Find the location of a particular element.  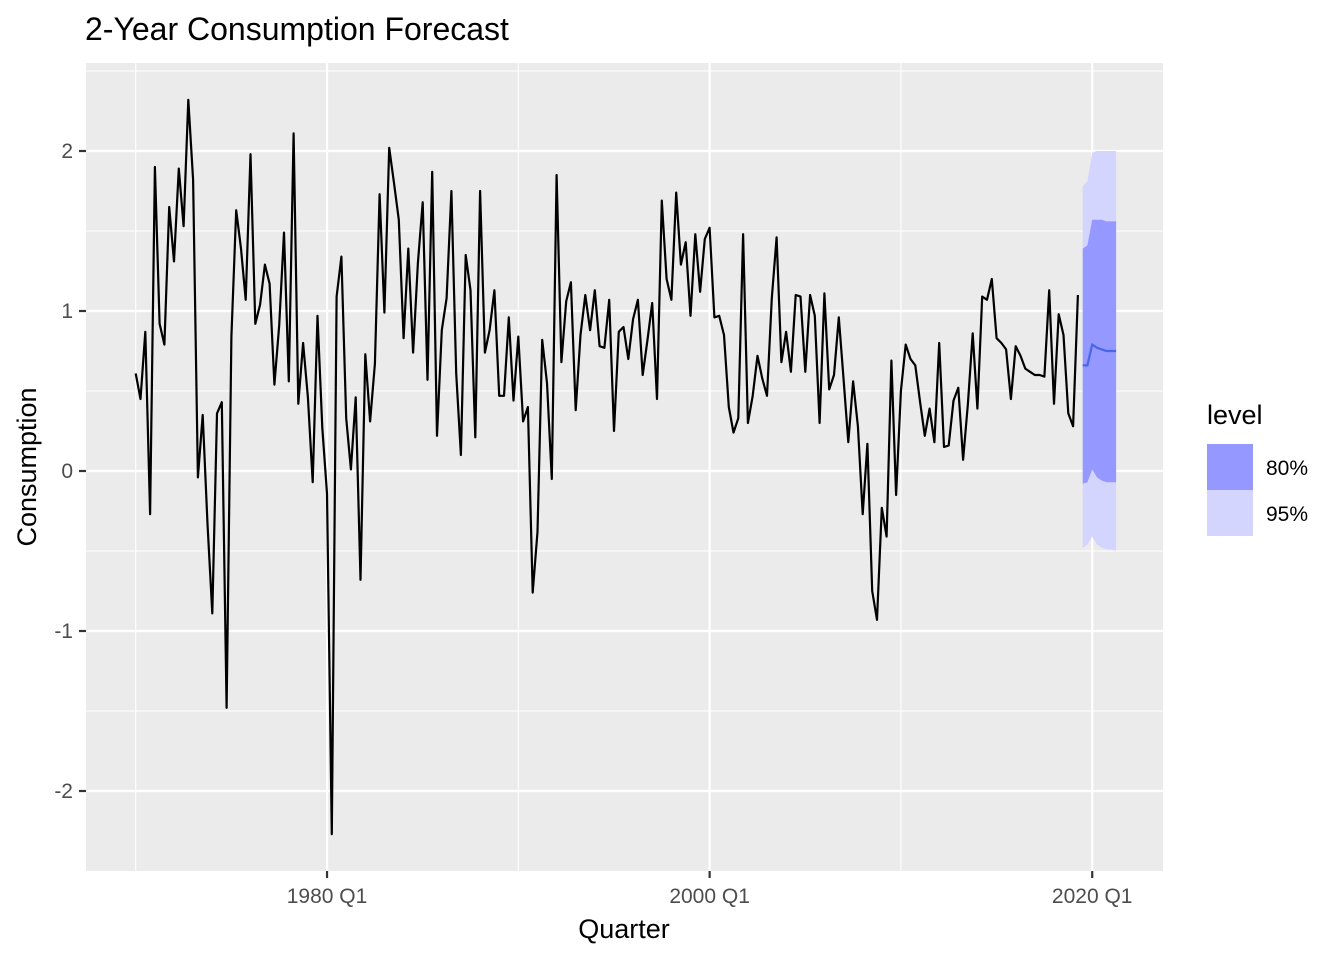

y-axis-ticks: -2 -1 0 1 2 is located at coordinates (70, 471).